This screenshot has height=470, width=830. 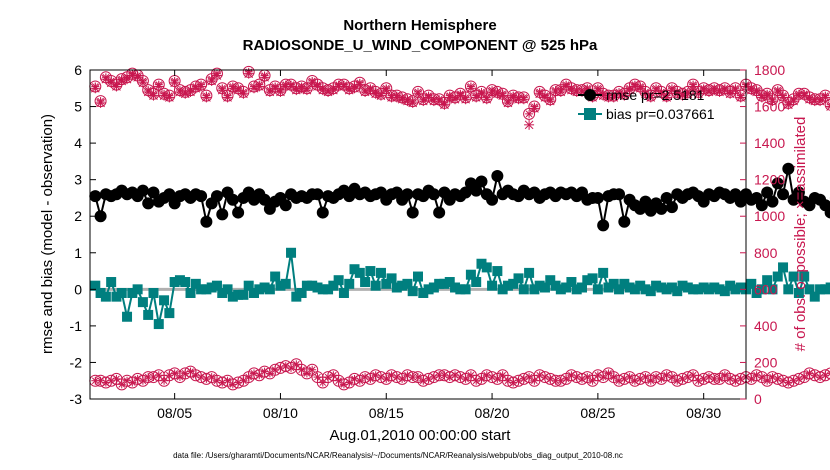 What do you see at coordinates (78, 289) in the screenshot?
I see `y-tick-label: 0` at bounding box center [78, 289].